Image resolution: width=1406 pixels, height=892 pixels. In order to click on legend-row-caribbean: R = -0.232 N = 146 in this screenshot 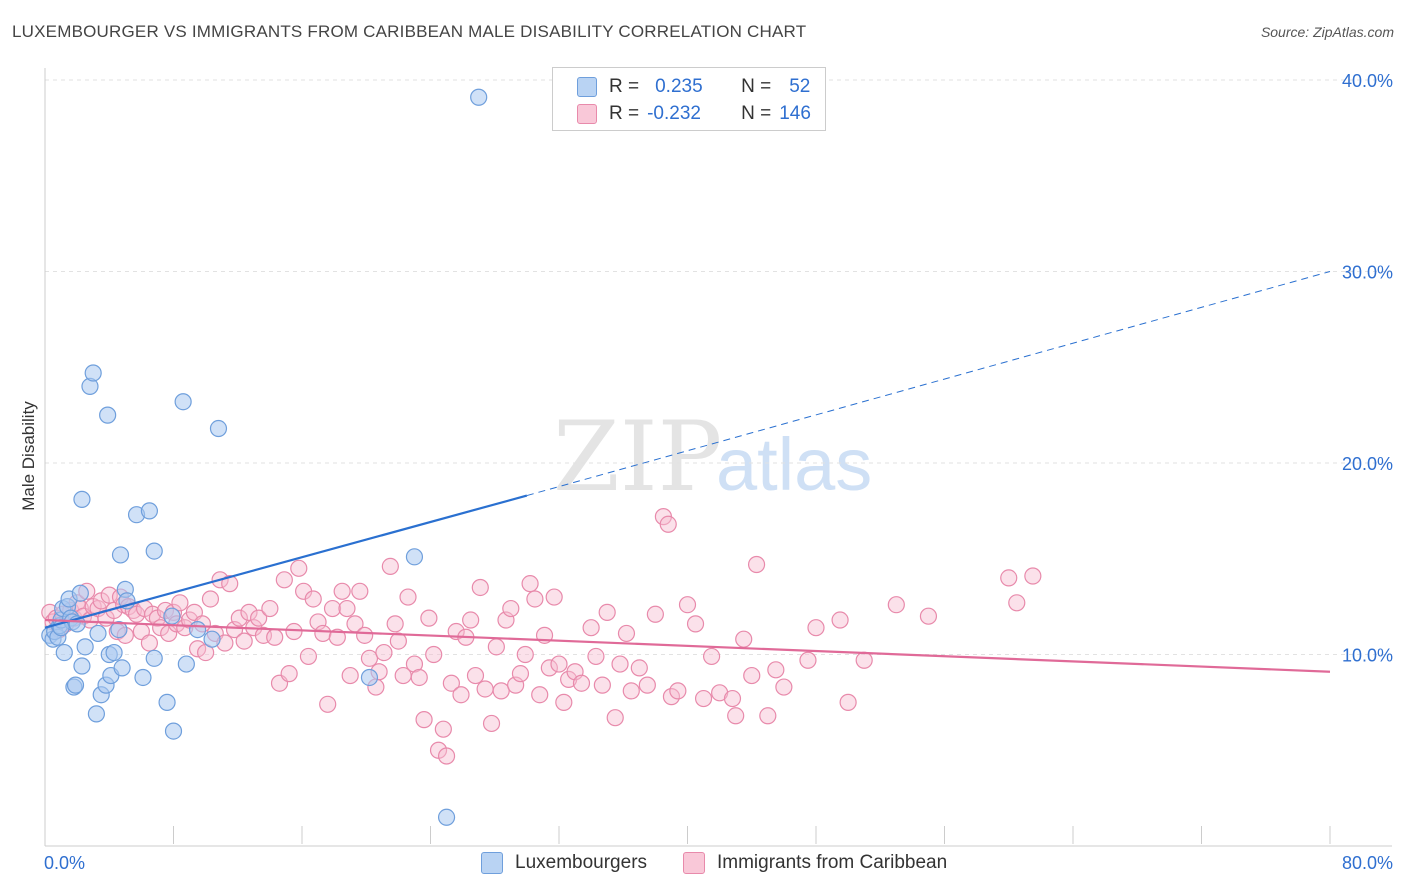, I will do `click(694, 114)`.